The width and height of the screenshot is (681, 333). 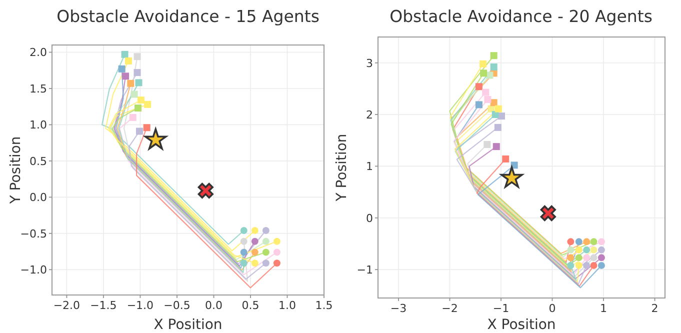 I want to click on y-tick-label: −1, so click(x=364, y=270).